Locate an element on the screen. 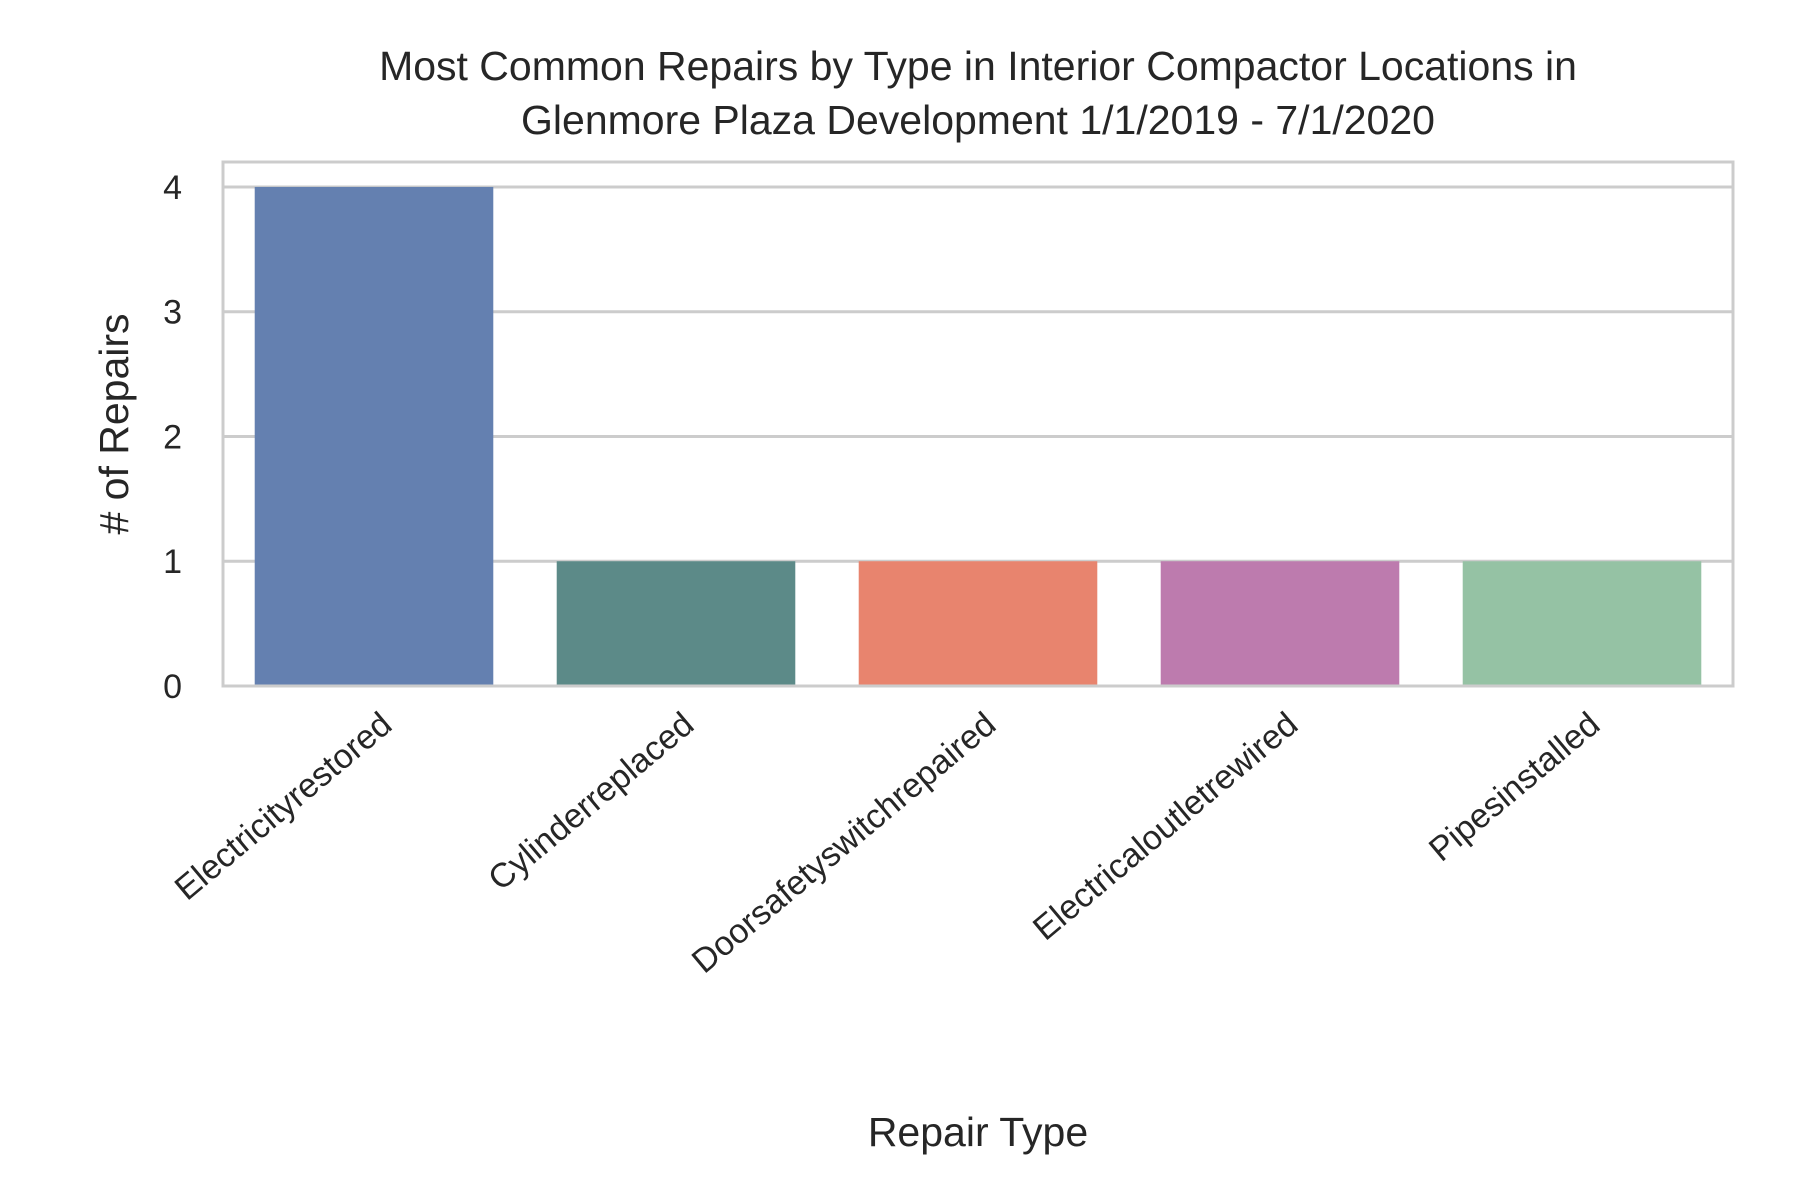 Image resolution: width=1800 pixels, height=1200 pixels. x-axis-label: Repair Type is located at coordinates (978, 1132).